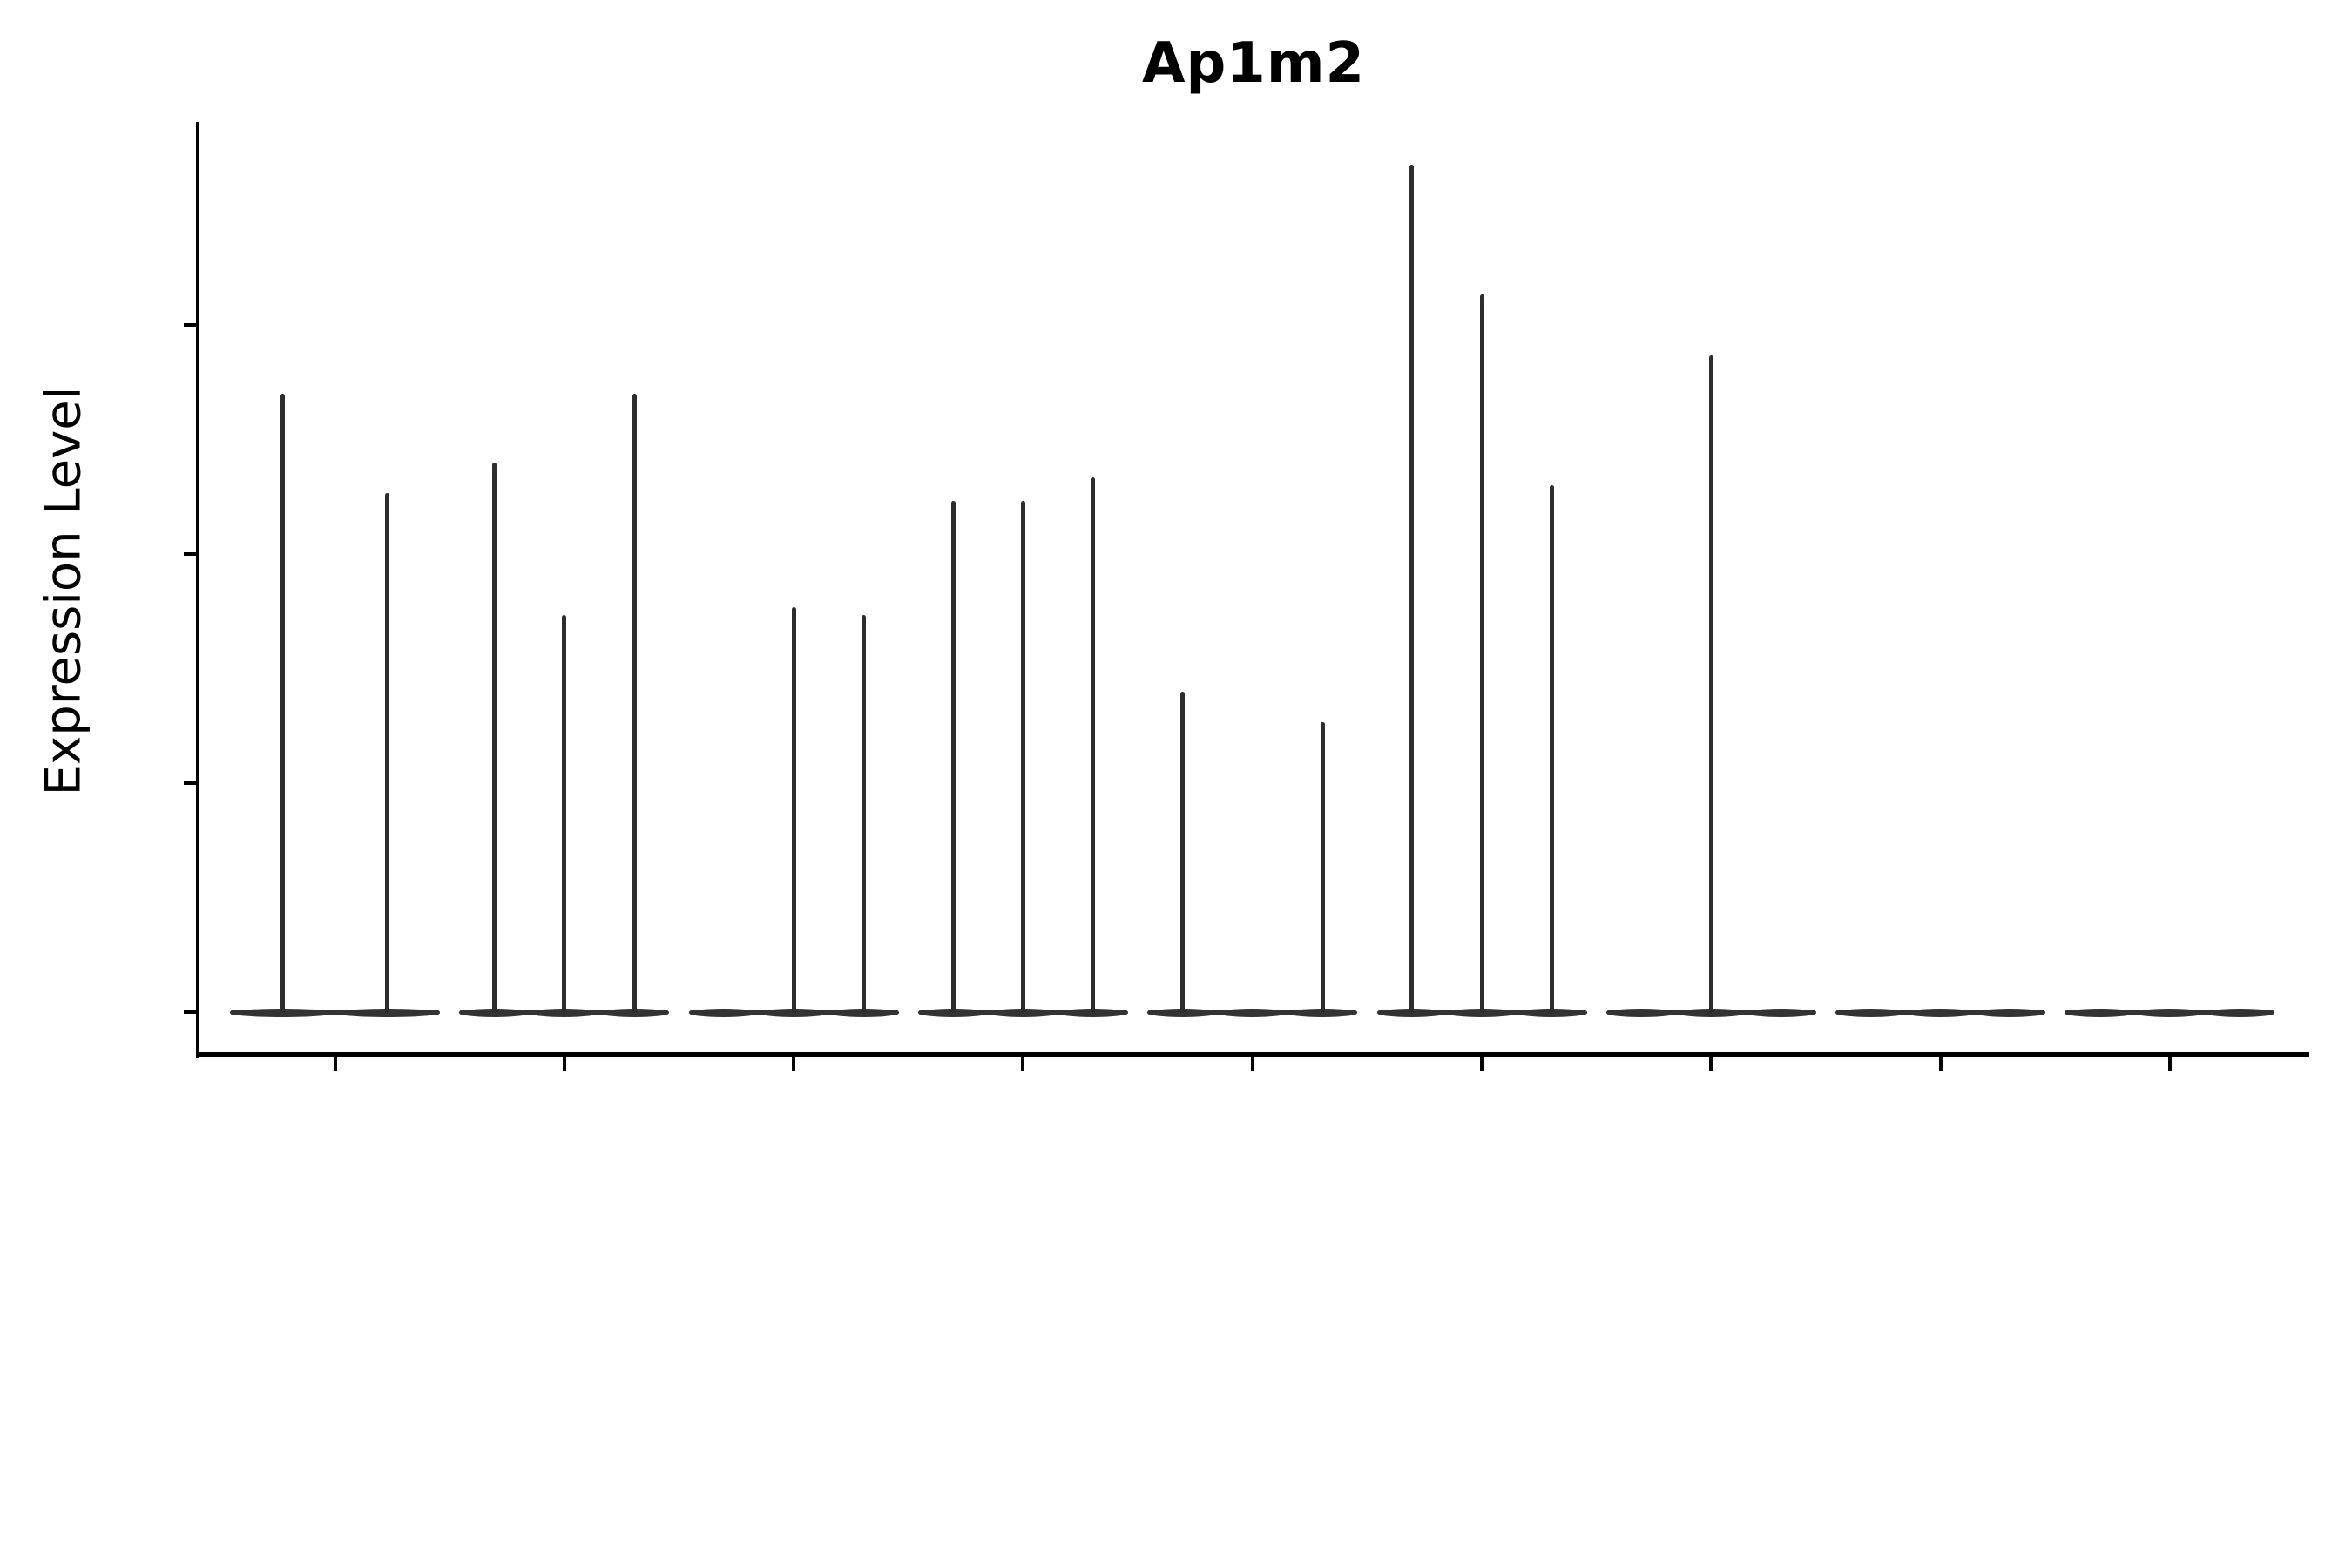 This screenshot has width=2352, height=1568. Describe the element at coordinates (198, 590) in the screenshot. I see `y-axis-line` at that location.